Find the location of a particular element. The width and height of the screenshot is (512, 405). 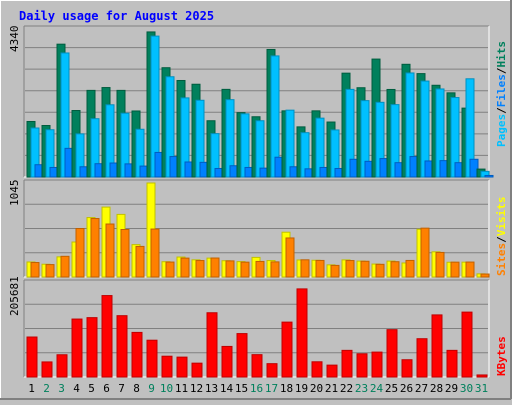

legend-sep-1: / is located at coordinates (501, 110).